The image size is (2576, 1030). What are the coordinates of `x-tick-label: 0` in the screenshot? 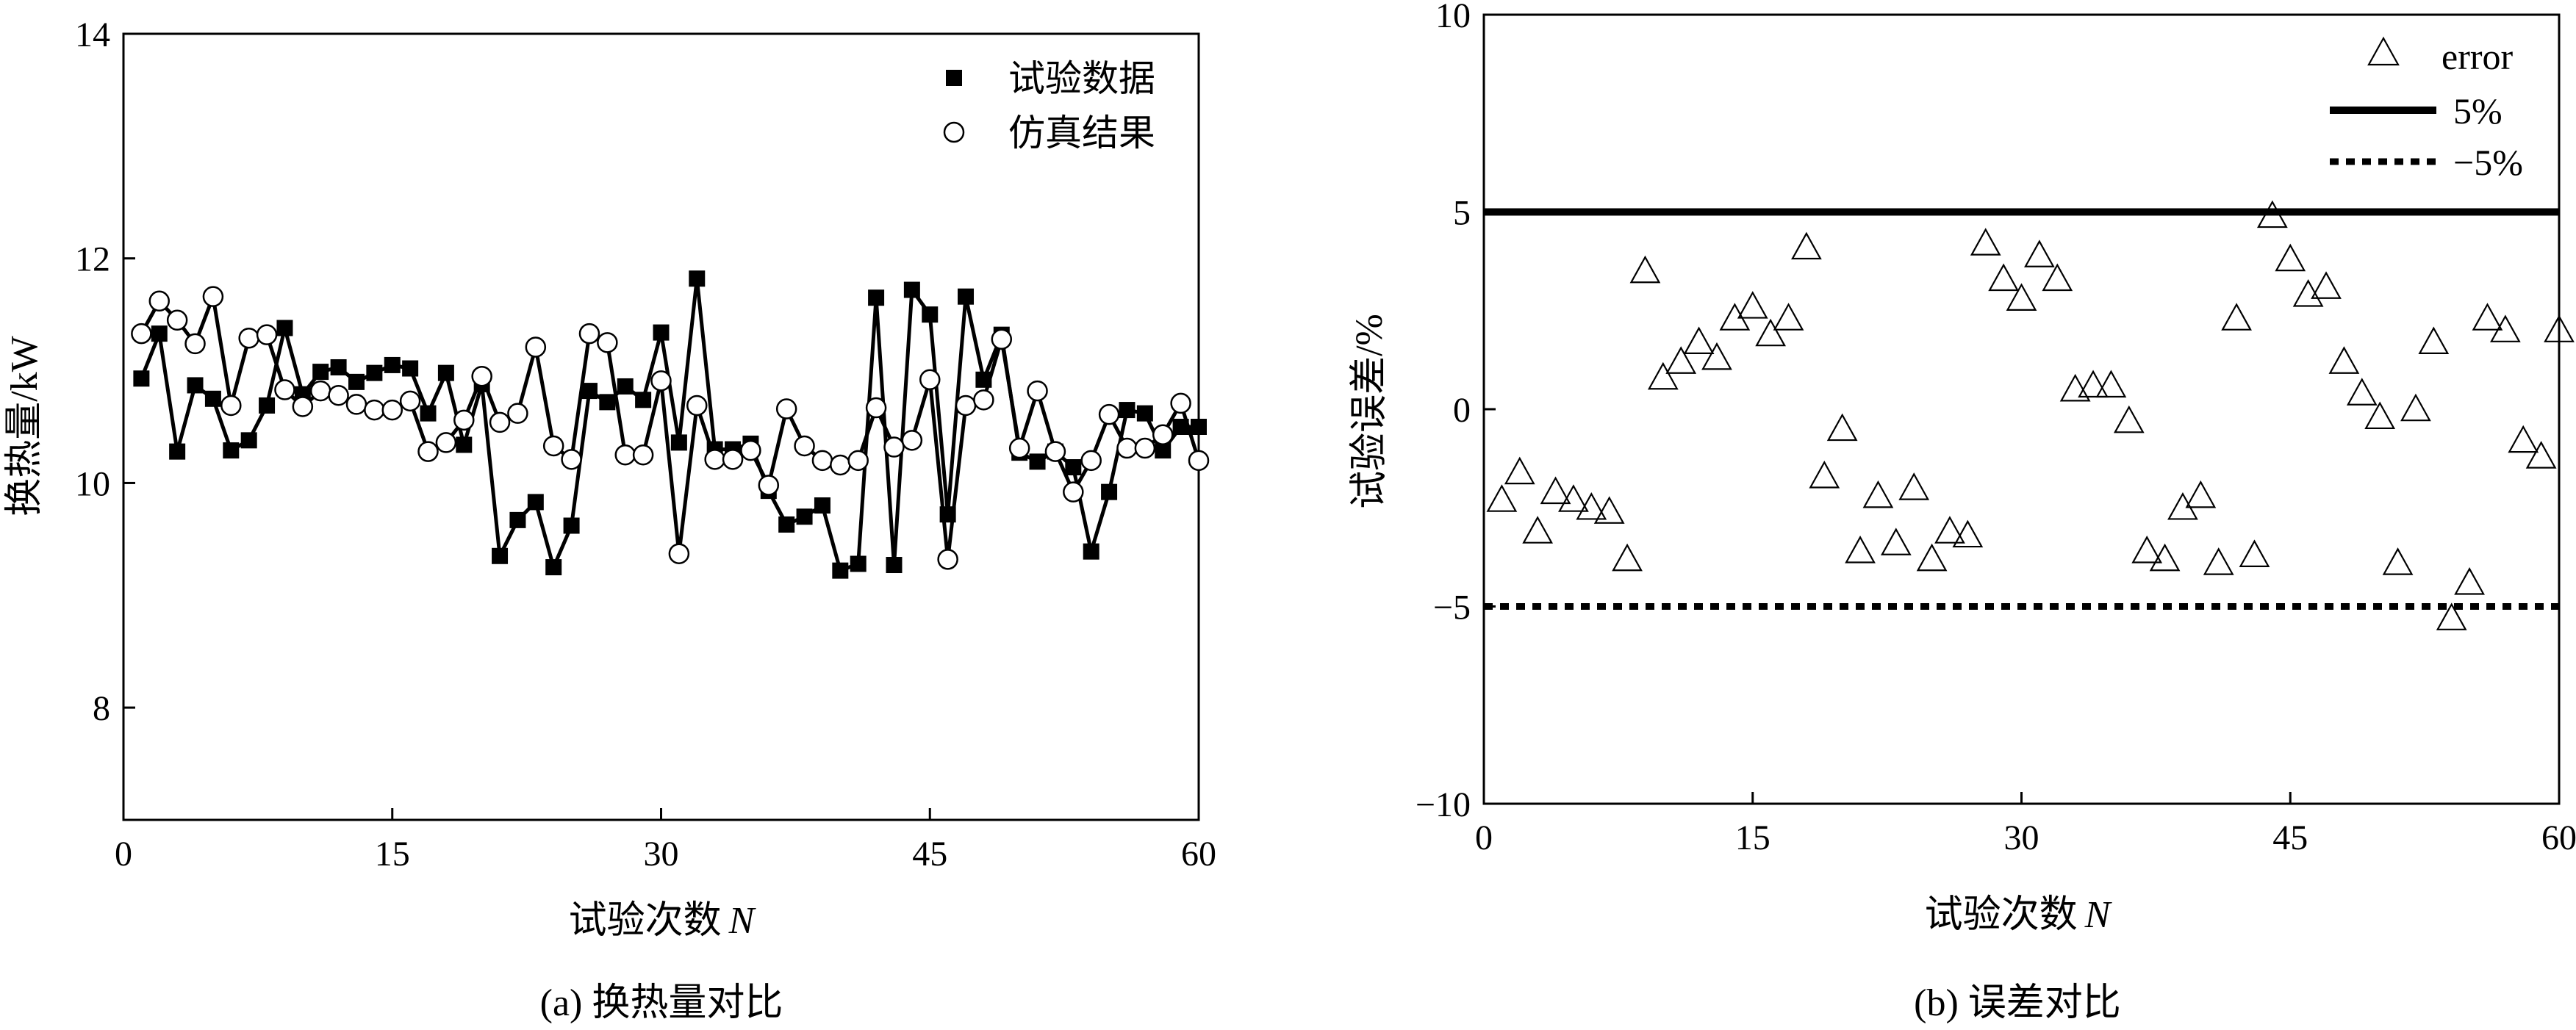 It's located at (123, 854).